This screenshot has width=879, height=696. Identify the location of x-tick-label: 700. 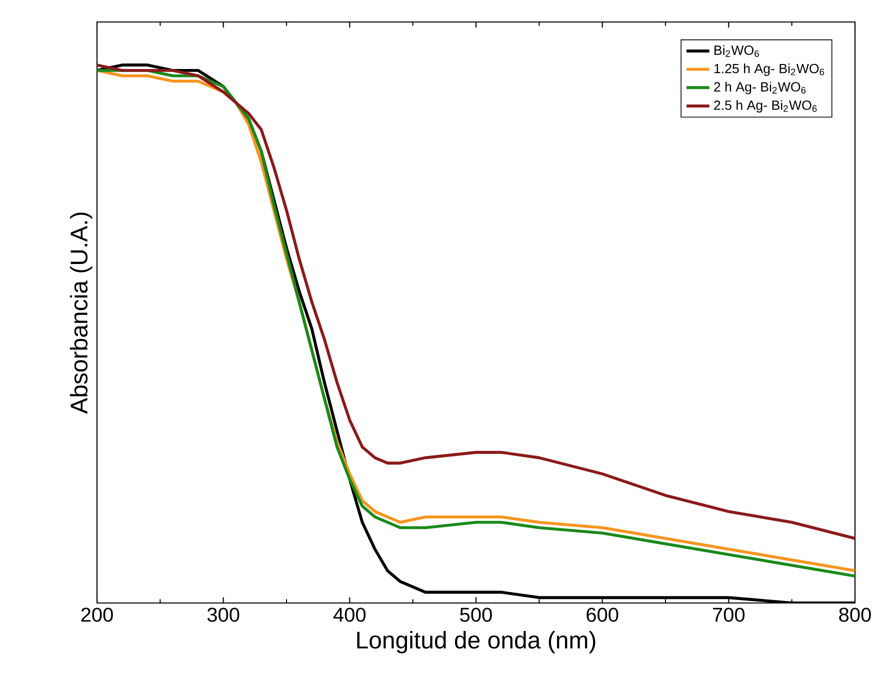
(729, 615).